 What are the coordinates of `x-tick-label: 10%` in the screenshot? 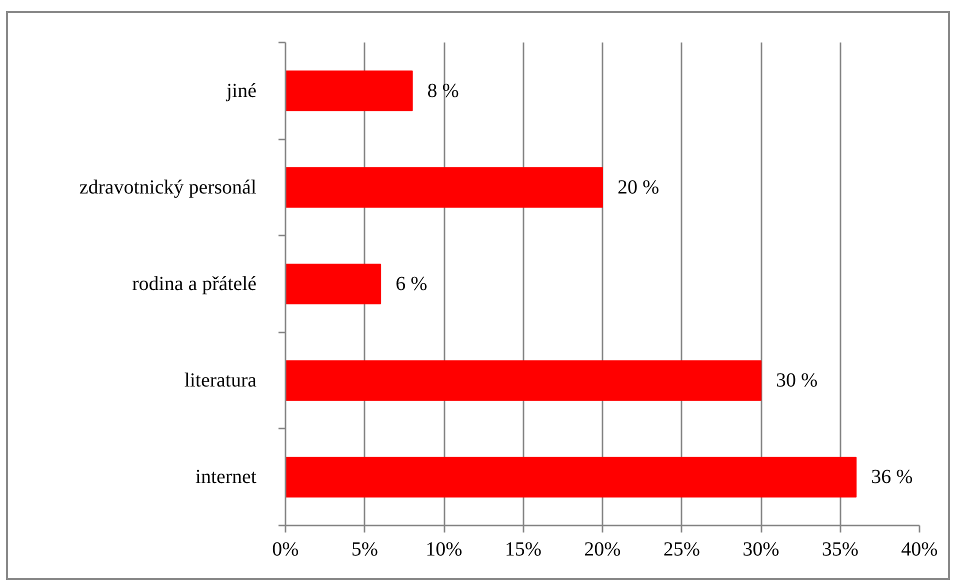 It's located at (444, 549).